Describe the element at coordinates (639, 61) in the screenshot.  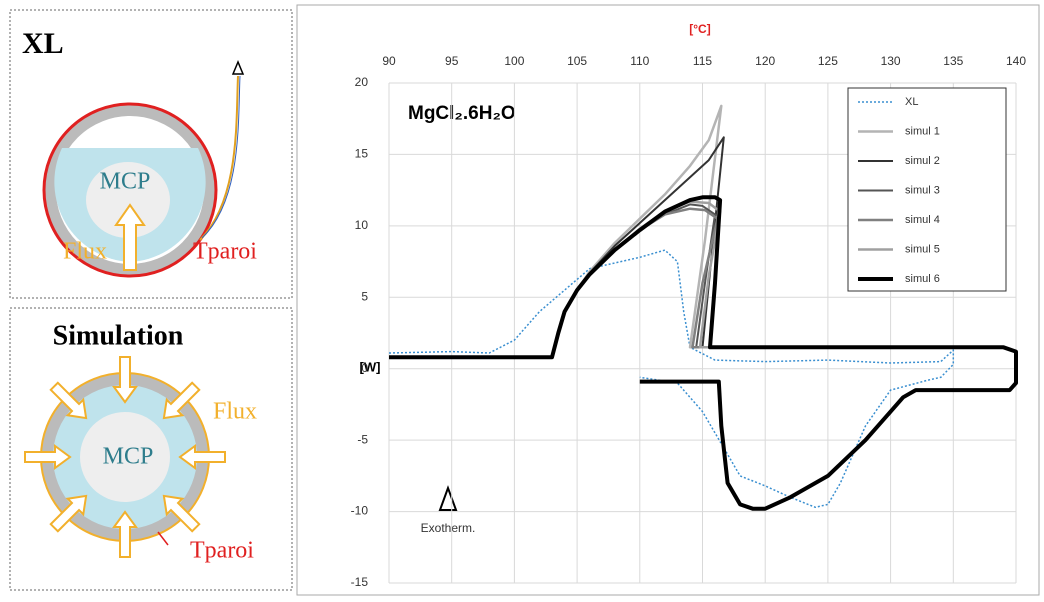
I see `x-tick-label: 110` at that location.